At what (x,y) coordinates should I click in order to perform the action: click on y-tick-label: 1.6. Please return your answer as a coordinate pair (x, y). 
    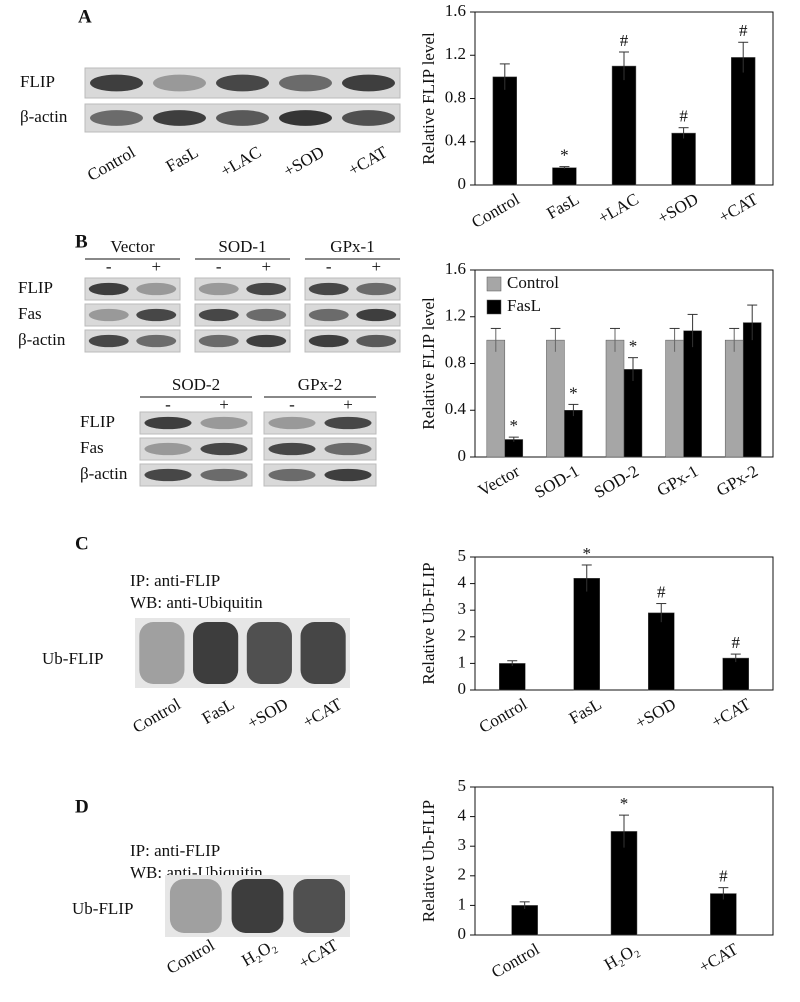
    Looking at the image, I should click on (455, 10).